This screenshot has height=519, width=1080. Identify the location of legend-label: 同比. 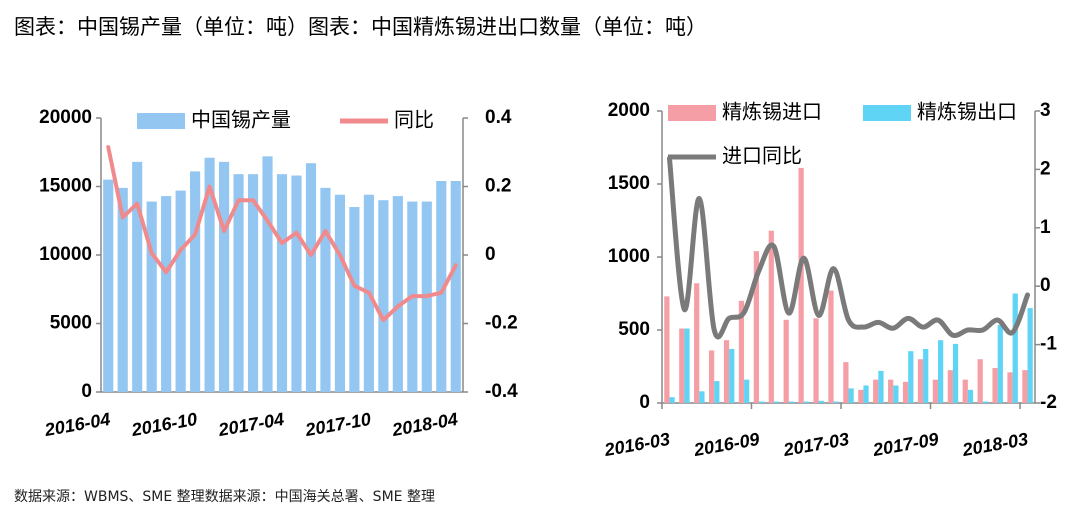
(414, 120).